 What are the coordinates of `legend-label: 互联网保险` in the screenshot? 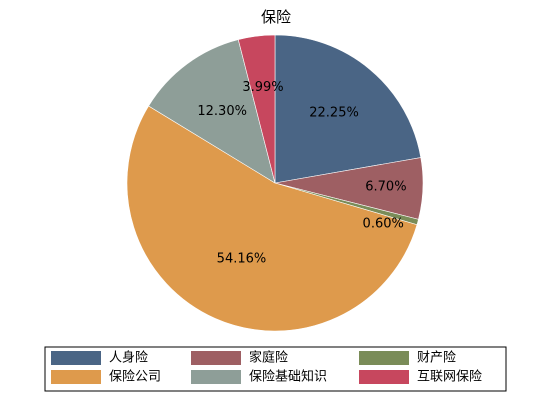 It's located at (449, 377).